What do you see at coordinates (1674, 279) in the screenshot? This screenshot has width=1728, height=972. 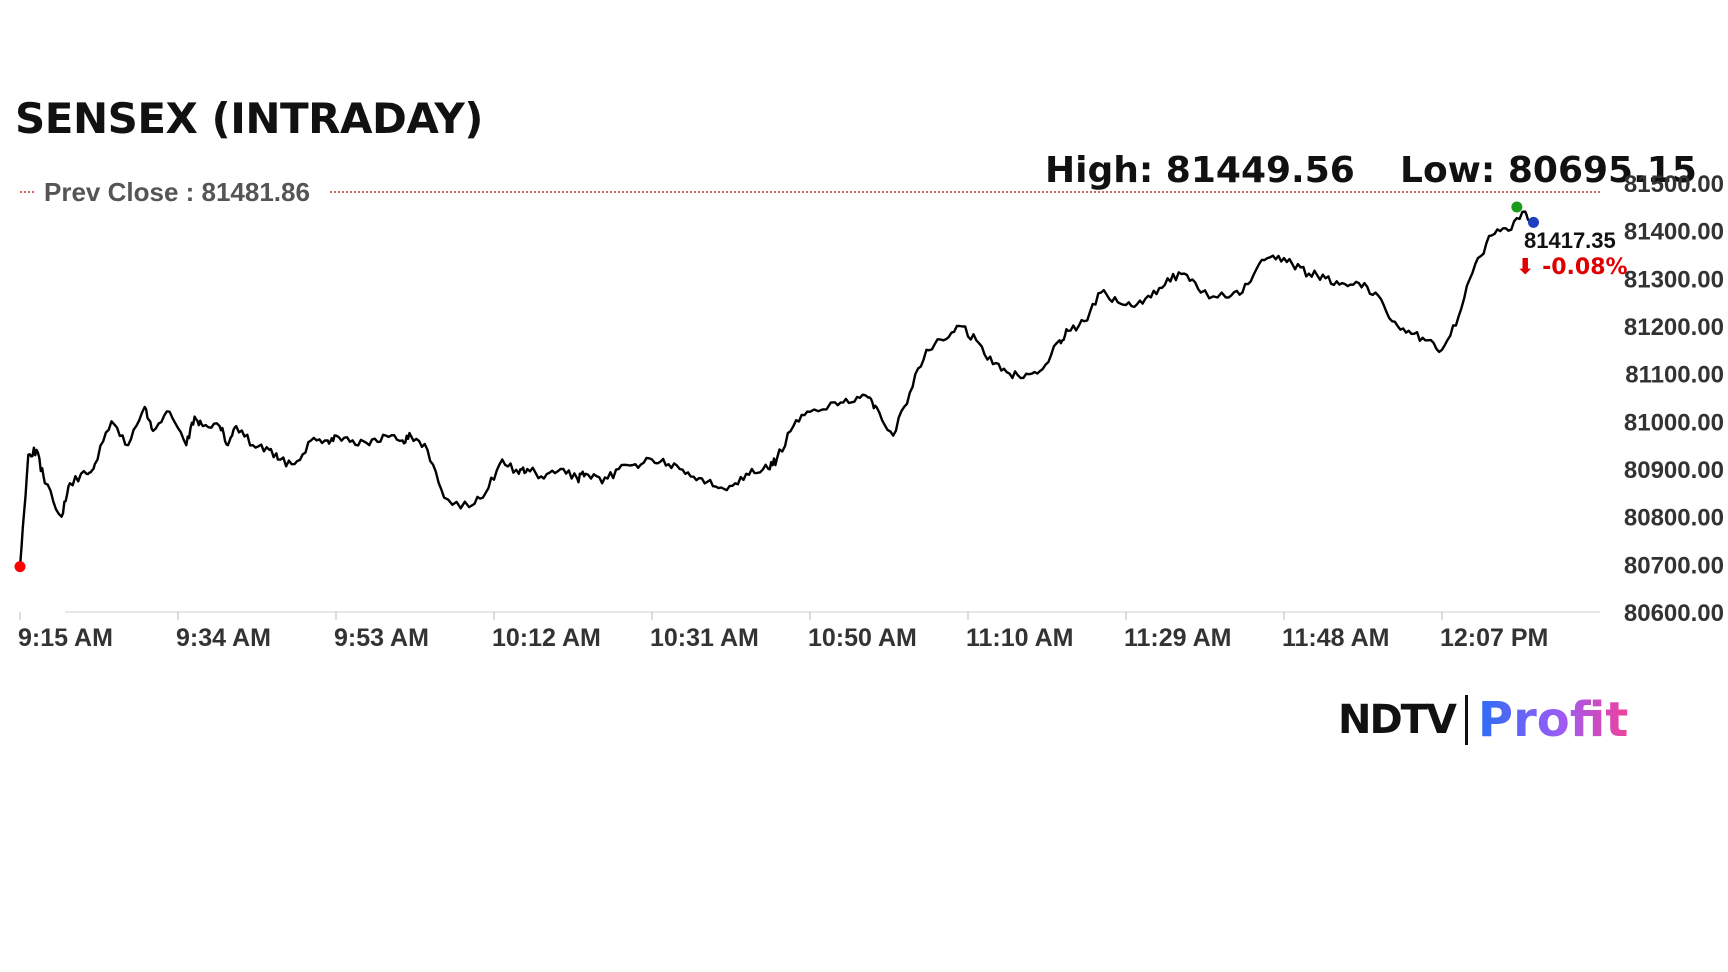 I see `y-tick-label: 81300.00` at bounding box center [1674, 279].